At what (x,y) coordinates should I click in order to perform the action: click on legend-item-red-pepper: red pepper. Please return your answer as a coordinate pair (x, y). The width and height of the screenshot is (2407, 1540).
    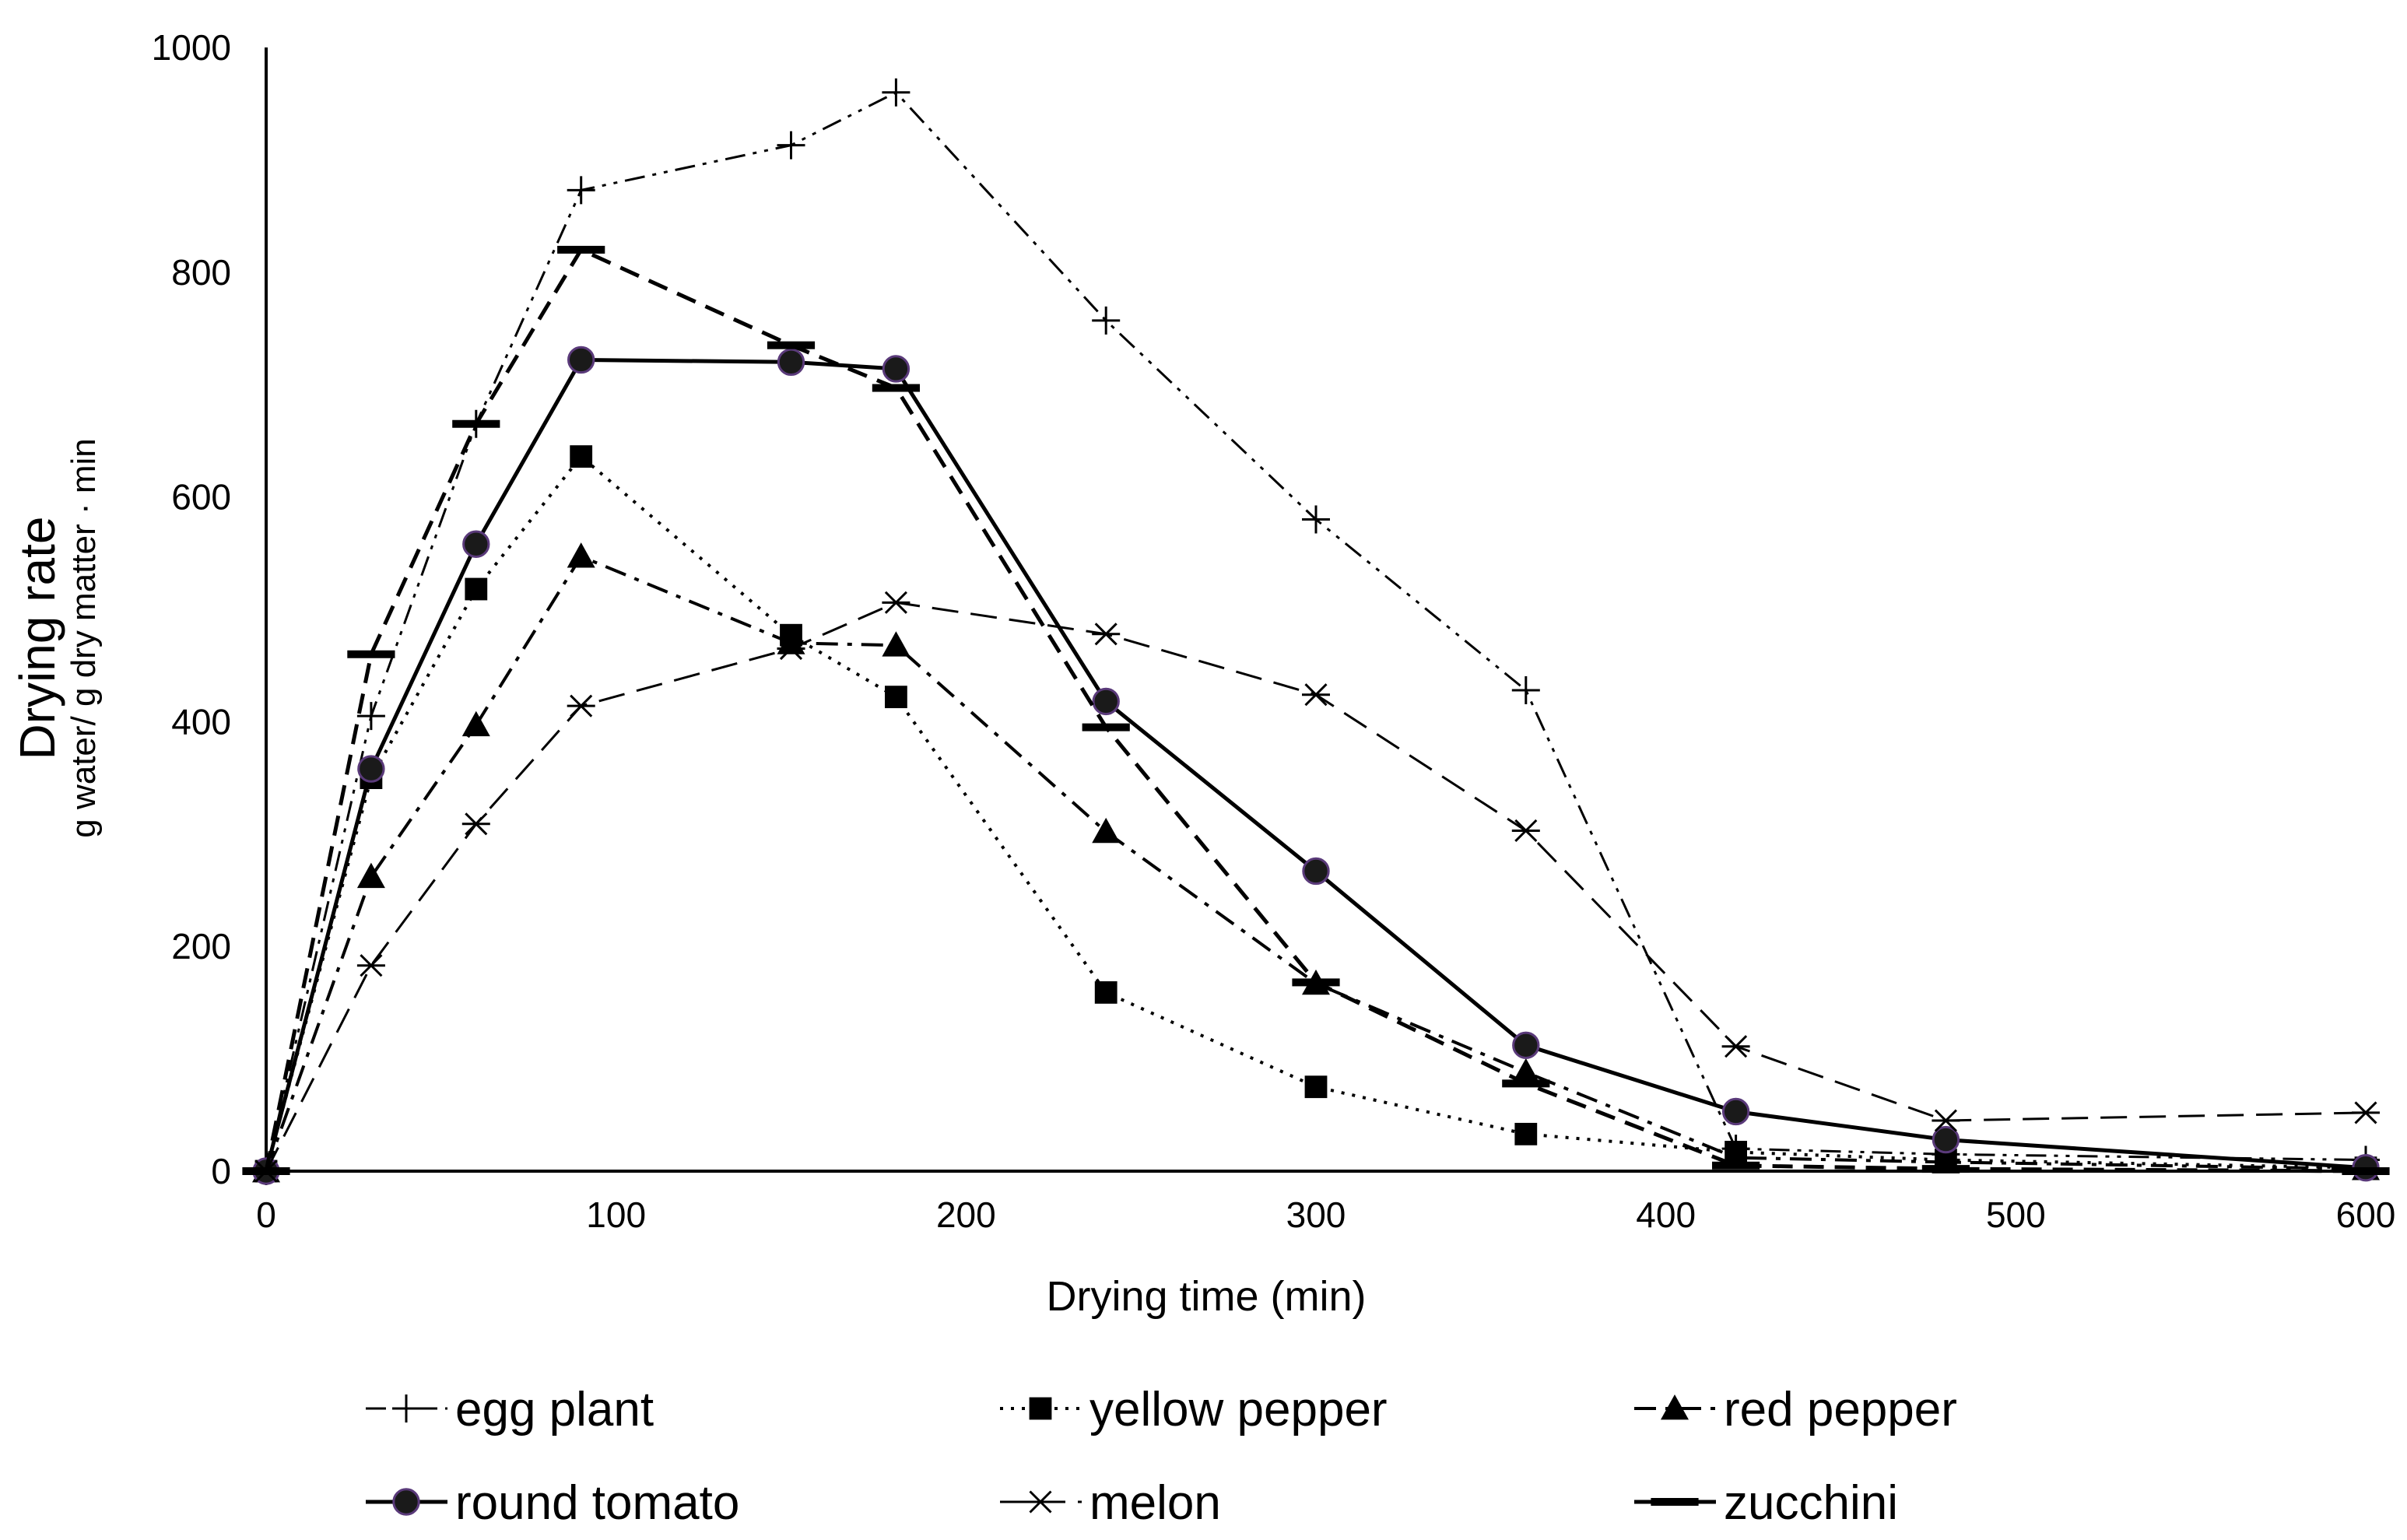
    Looking at the image, I should click on (1796, 1410).